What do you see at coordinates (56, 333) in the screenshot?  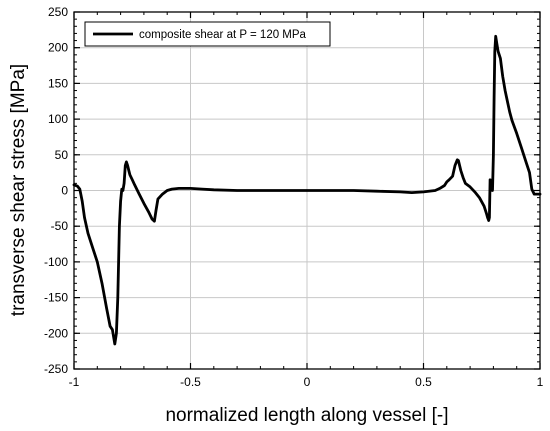 I see `y-tick-label: -200` at bounding box center [56, 333].